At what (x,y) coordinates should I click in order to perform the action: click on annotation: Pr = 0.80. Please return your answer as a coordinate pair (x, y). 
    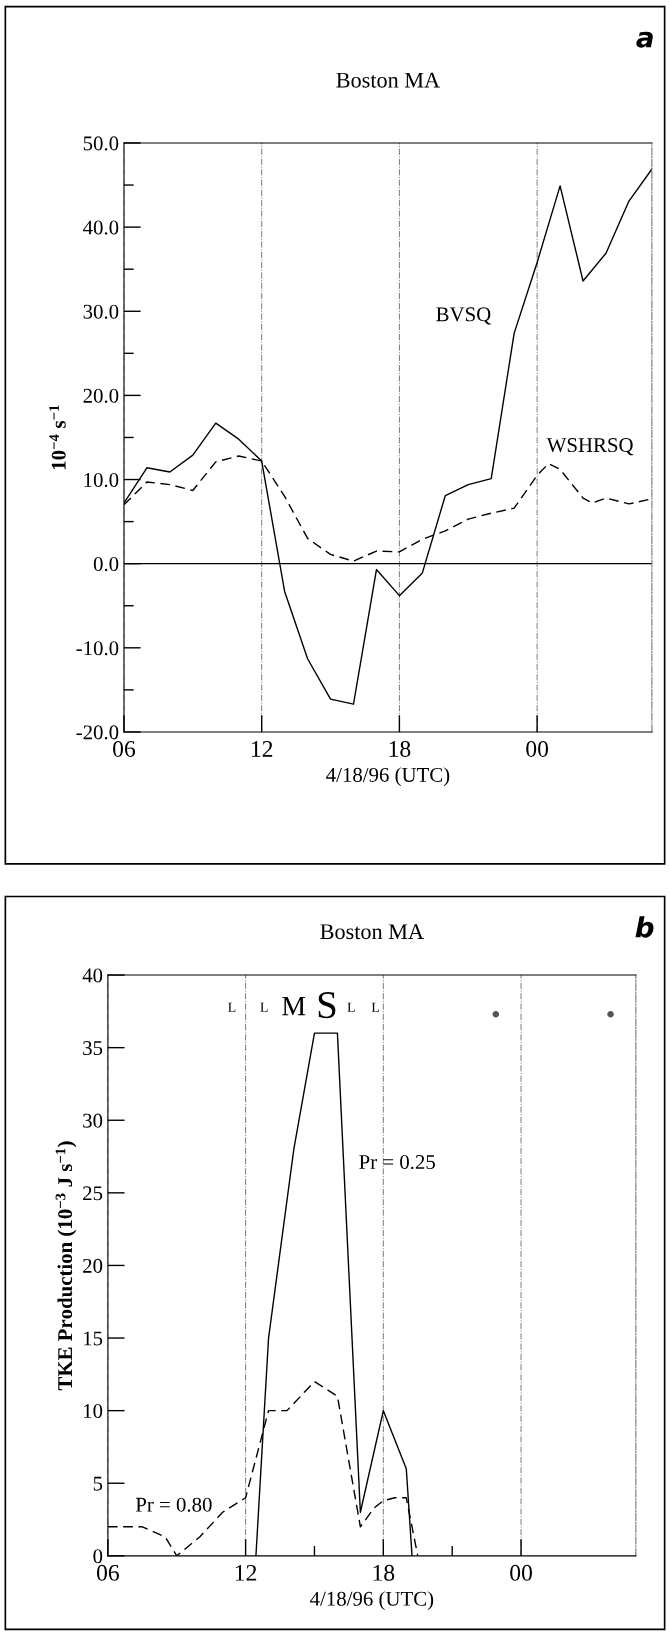
    Looking at the image, I should click on (173, 1504).